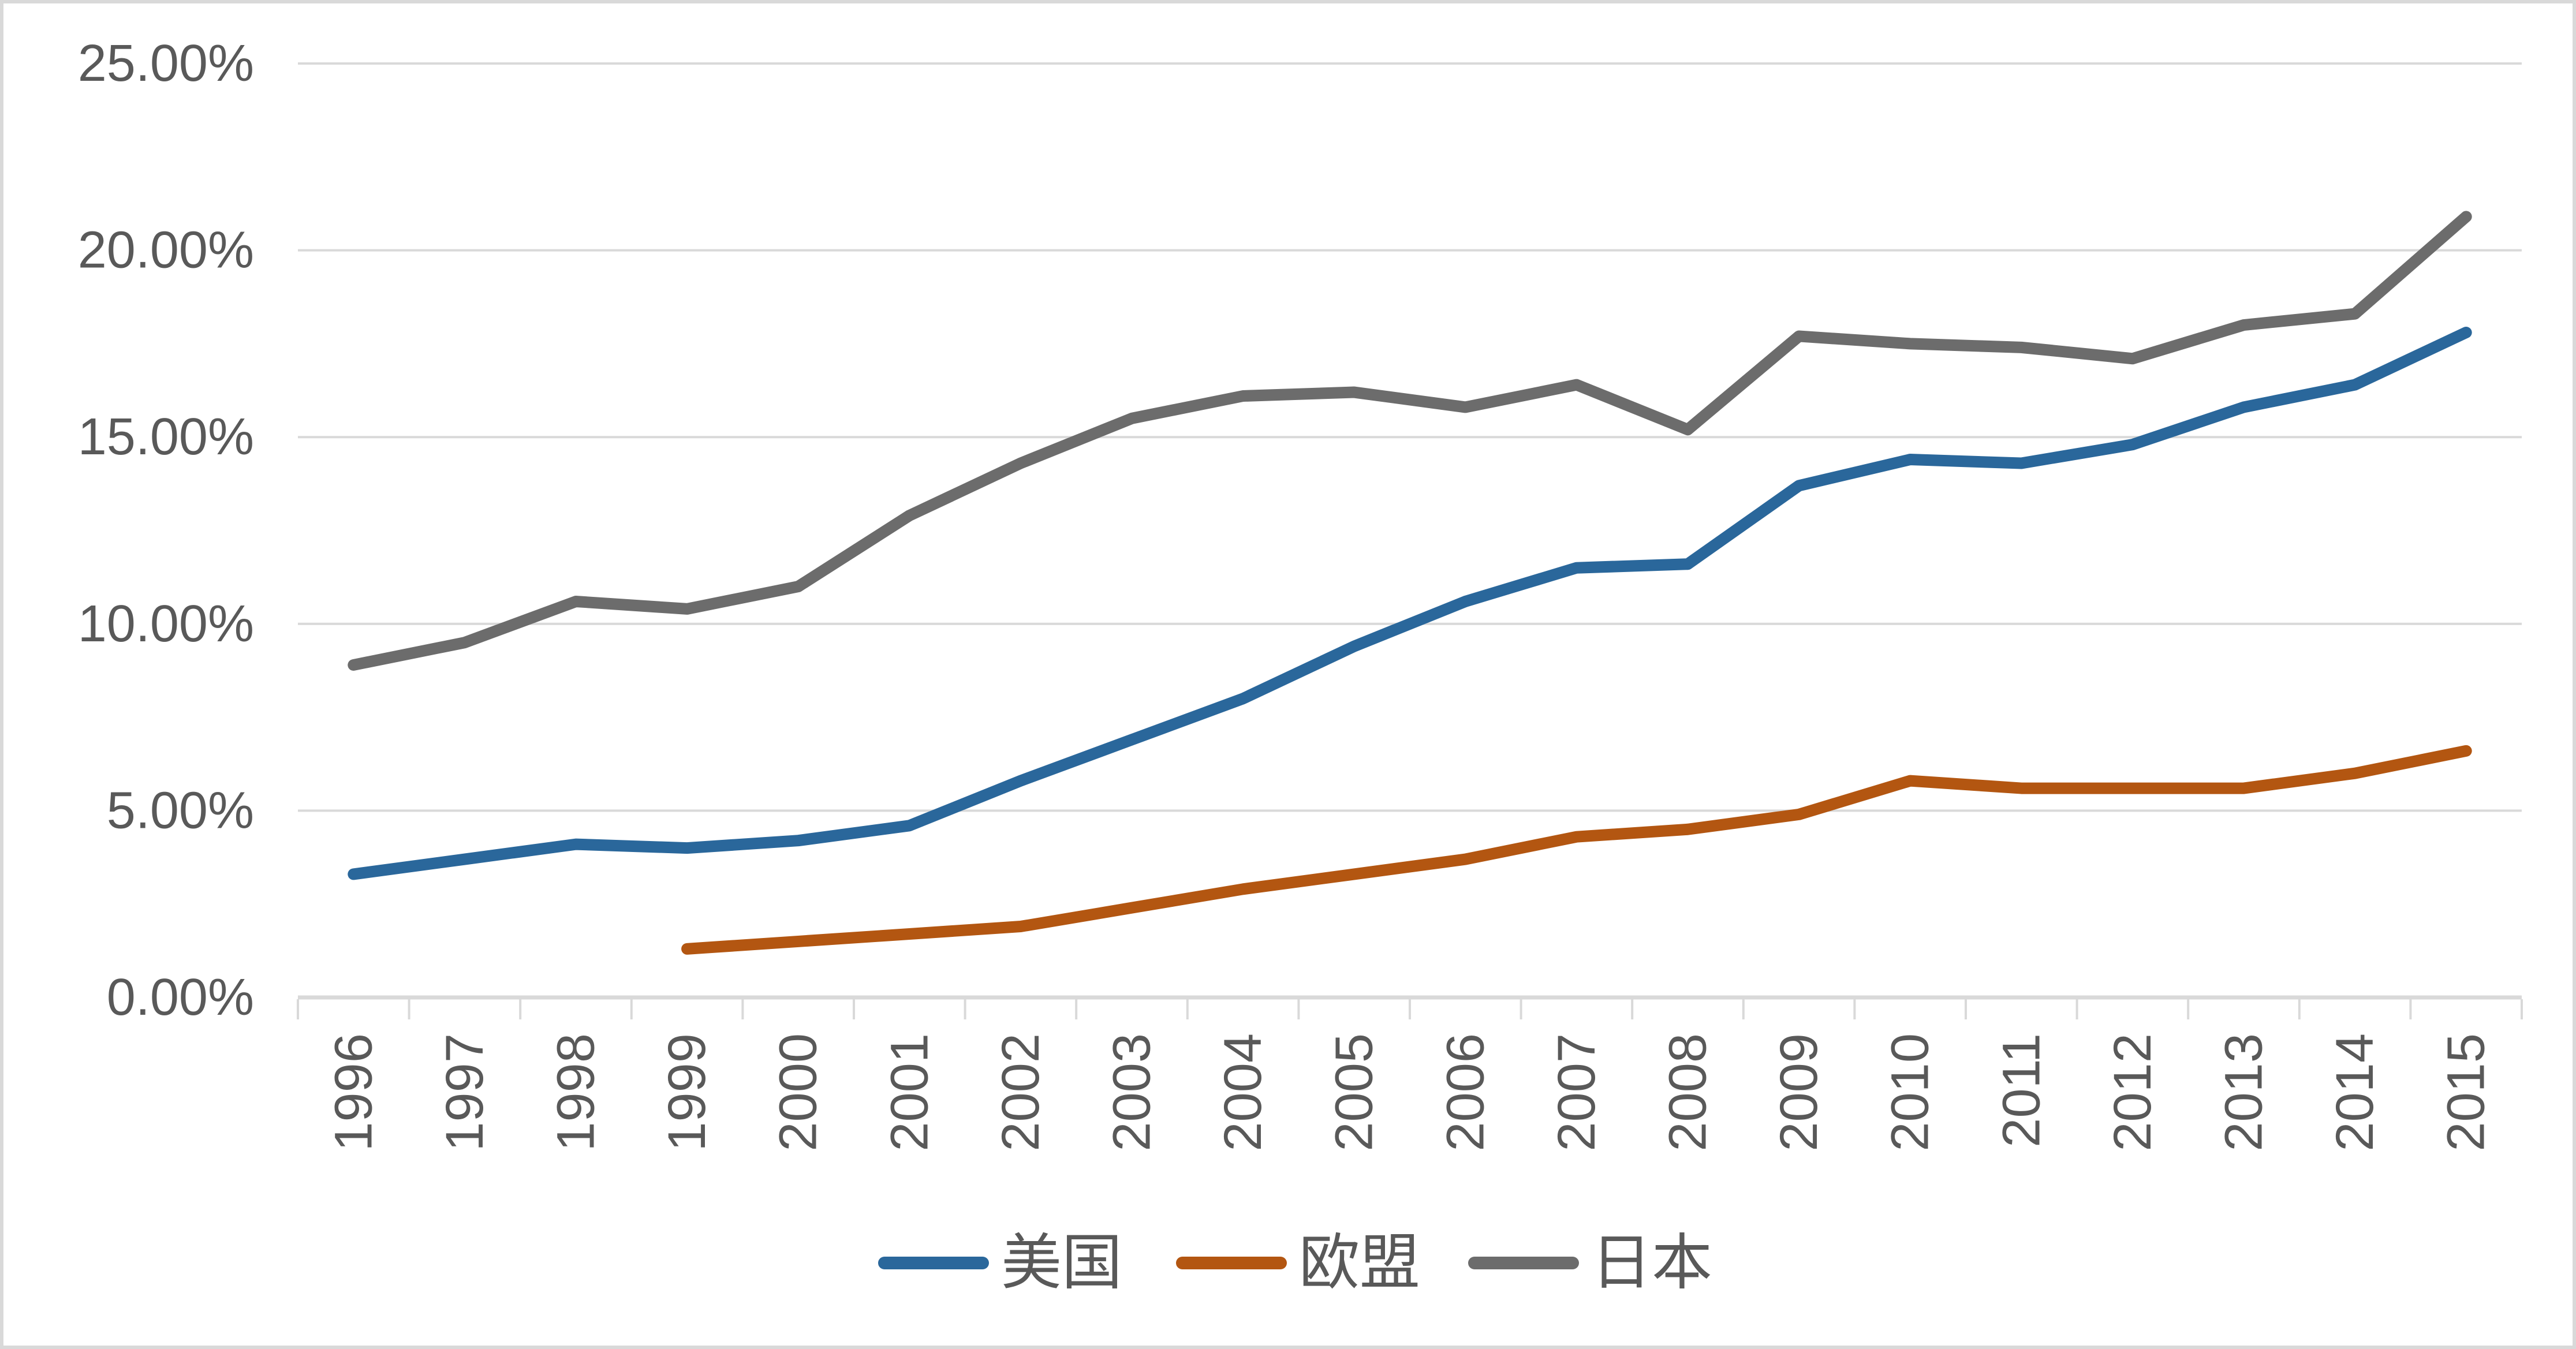 Image resolution: width=2576 pixels, height=1349 pixels. What do you see at coordinates (166, 437) in the screenshot?
I see `y-axis-label: 15.00%` at bounding box center [166, 437].